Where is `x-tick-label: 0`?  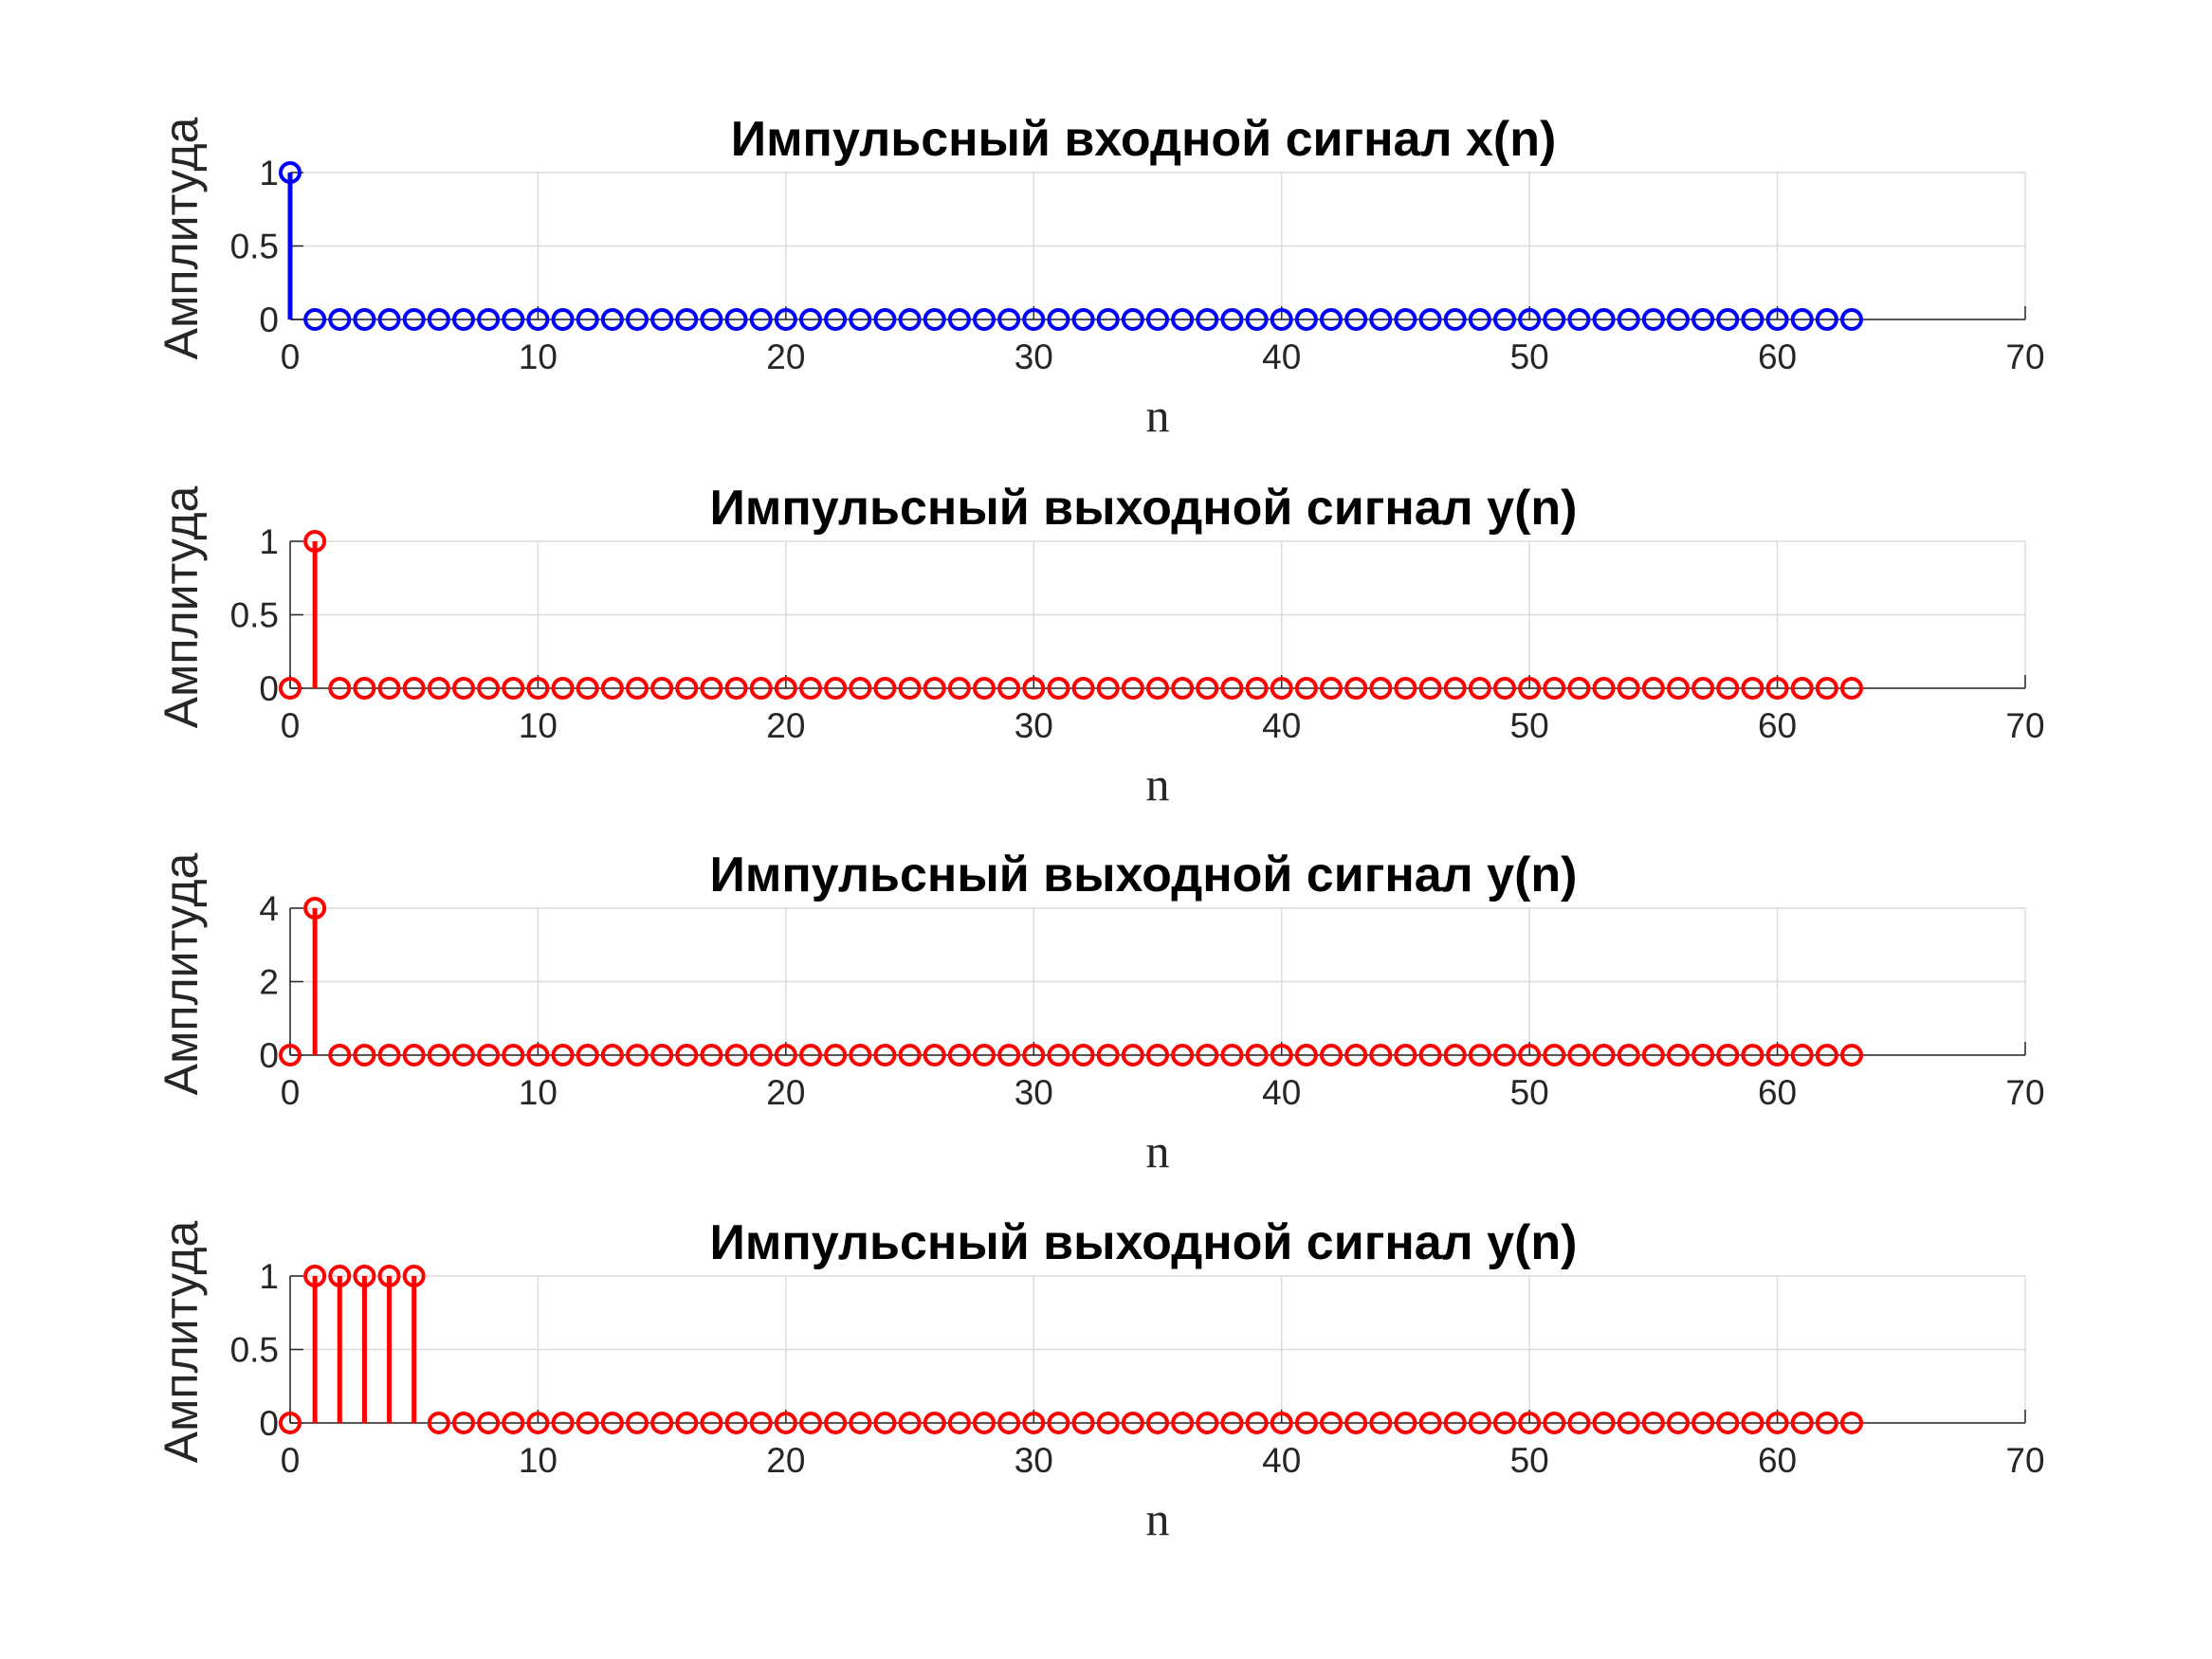
x-tick-label: 0 is located at coordinates (291, 725).